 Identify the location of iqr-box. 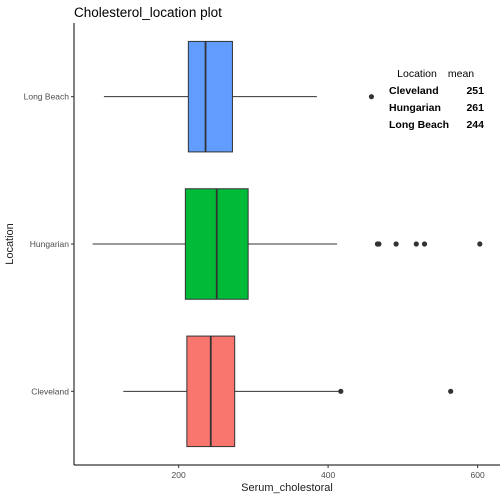
(210, 96).